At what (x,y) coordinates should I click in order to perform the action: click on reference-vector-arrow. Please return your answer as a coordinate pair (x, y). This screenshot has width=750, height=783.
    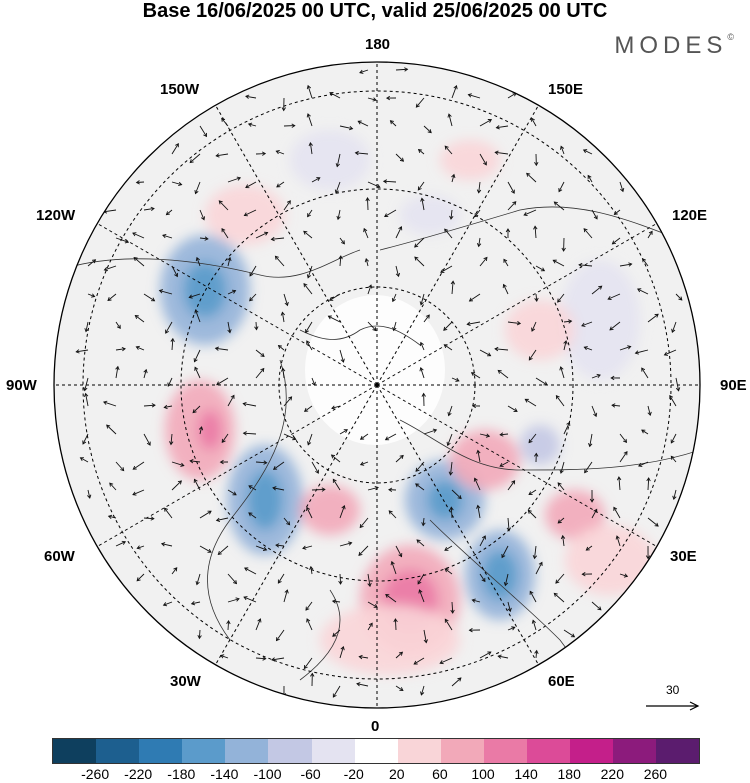
    Looking at the image, I should click on (673, 706).